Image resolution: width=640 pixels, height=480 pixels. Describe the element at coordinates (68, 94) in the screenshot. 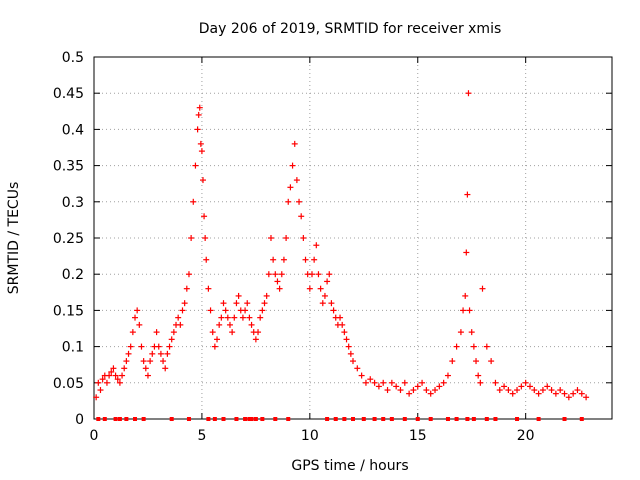

I see `y-tick-label: 0.45` at that location.